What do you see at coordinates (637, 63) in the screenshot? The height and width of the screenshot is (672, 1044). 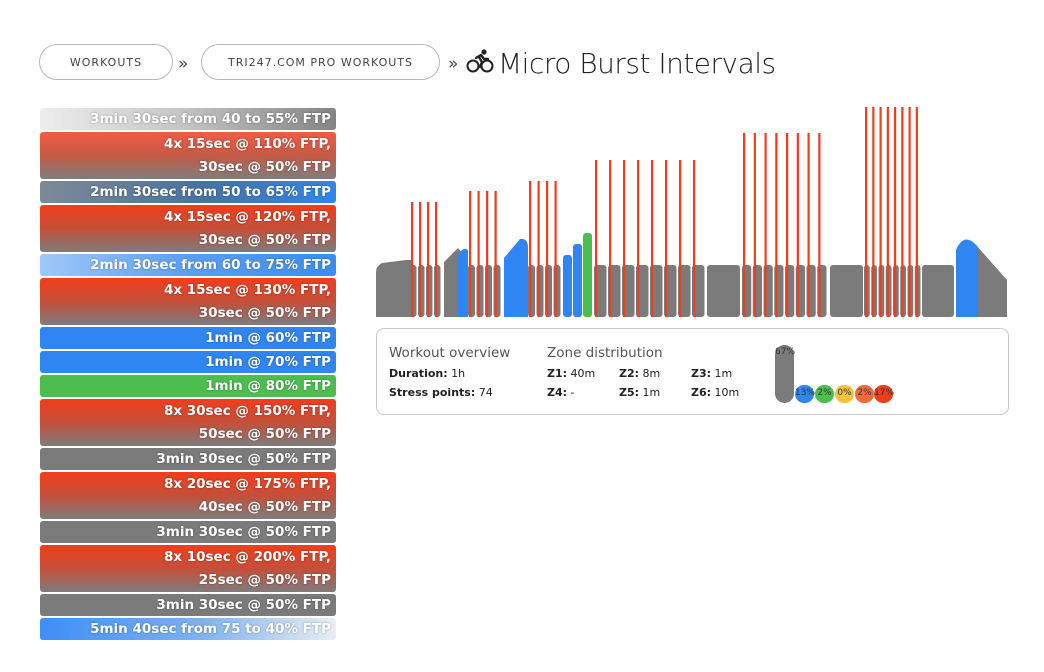 I see `page-title: Micro Burst Intervals` at bounding box center [637, 63].